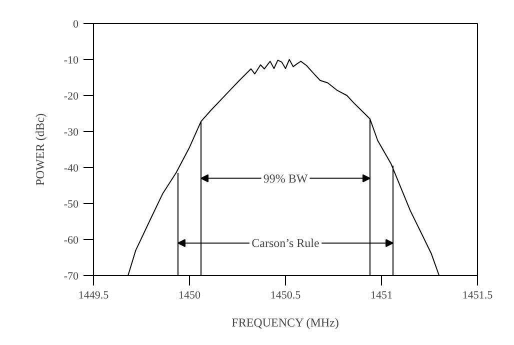 The image size is (514, 345). I want to click on y-tick-label: 0, so click(76, 24).